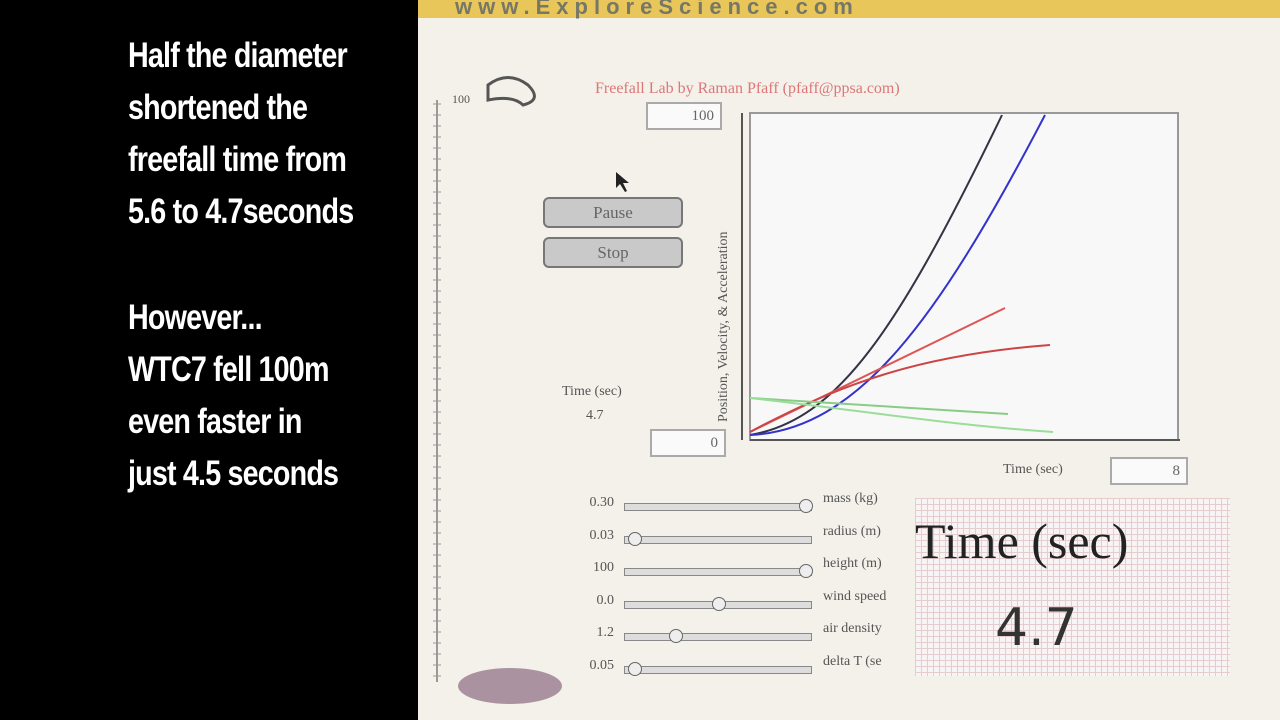  I want to click on slider-label: radius (m), so click(852, 531).